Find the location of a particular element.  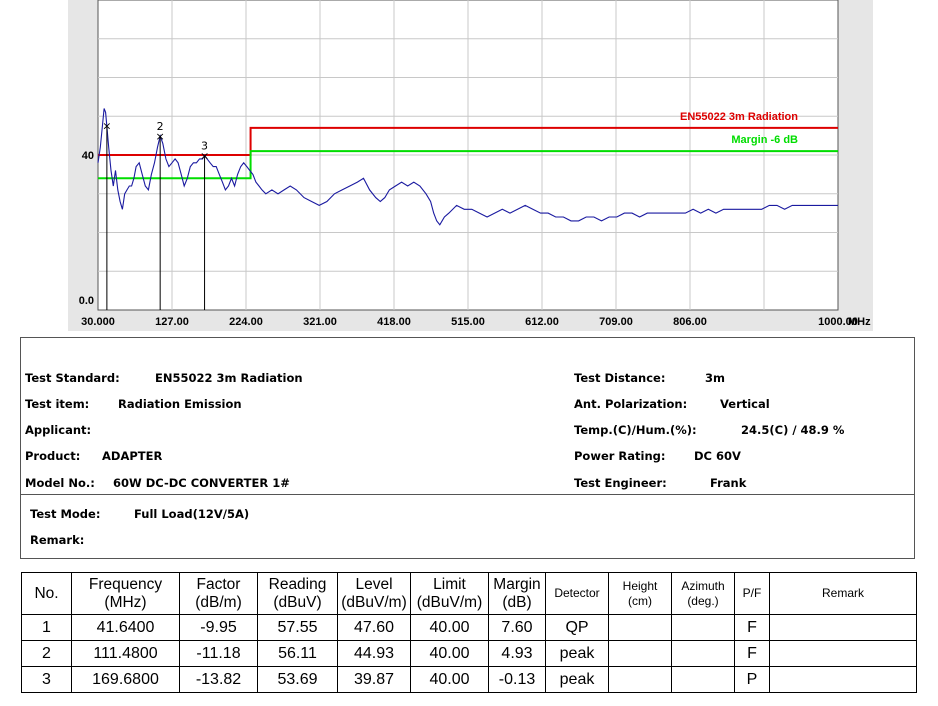

header-line-2: (dB) is located at coordinates (517, 602).